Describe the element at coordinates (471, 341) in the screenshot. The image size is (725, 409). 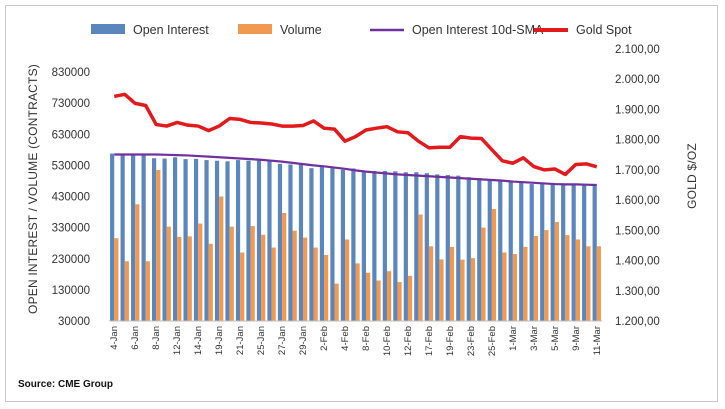
I see `x-tick-label: 23-Feb` at that location.